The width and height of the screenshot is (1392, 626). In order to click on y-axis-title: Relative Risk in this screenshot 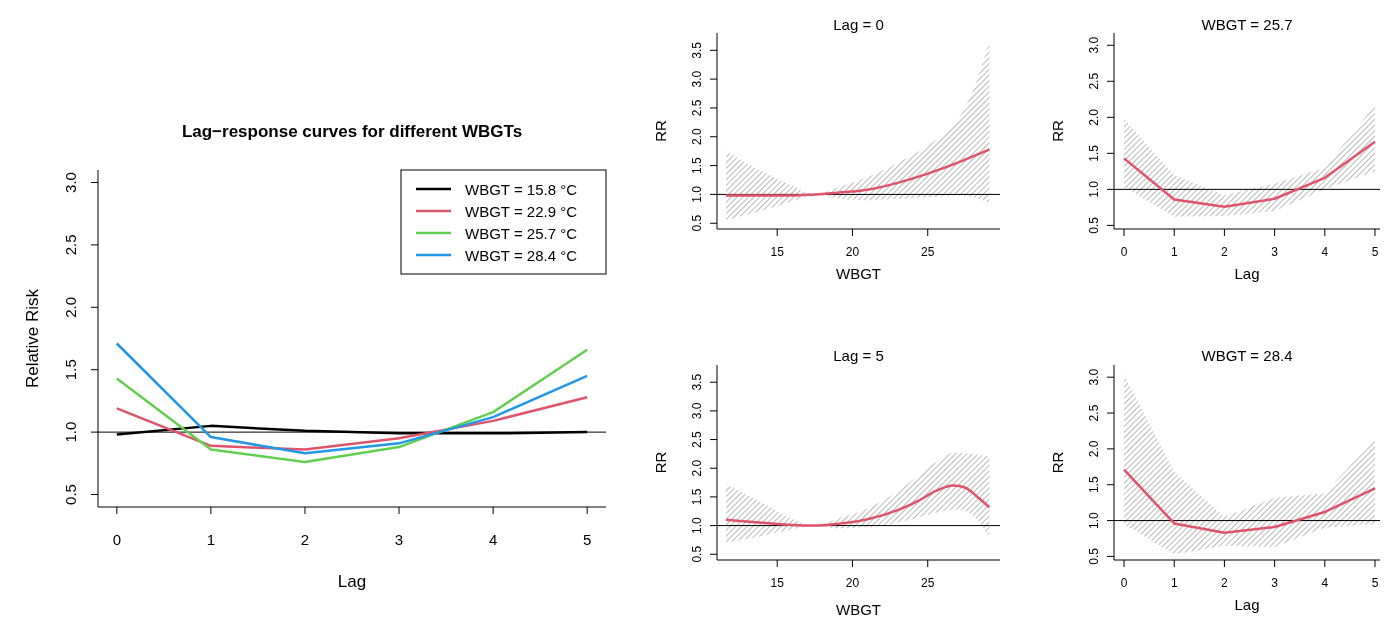, I will do `click(32, 338)`.